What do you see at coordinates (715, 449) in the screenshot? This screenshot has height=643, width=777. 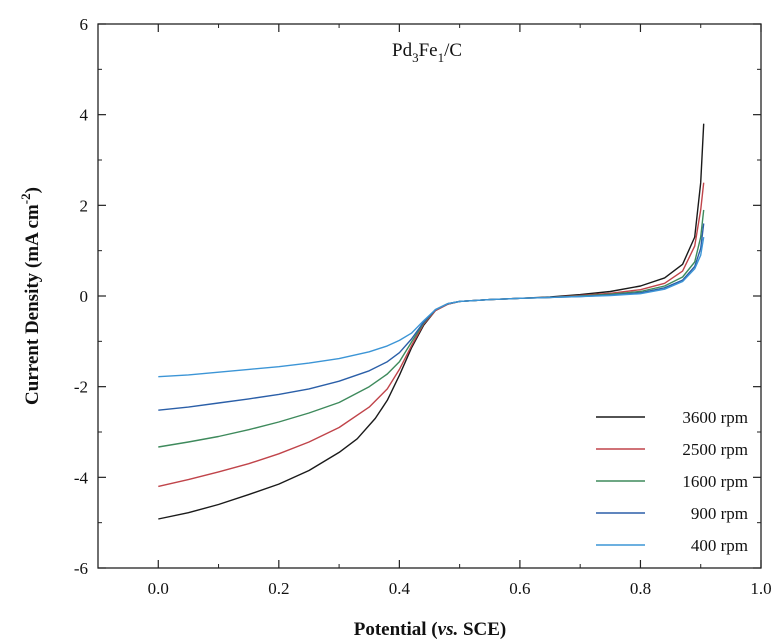 I see `legend-label: 2500 rpm` at bounding box center [715, 449].